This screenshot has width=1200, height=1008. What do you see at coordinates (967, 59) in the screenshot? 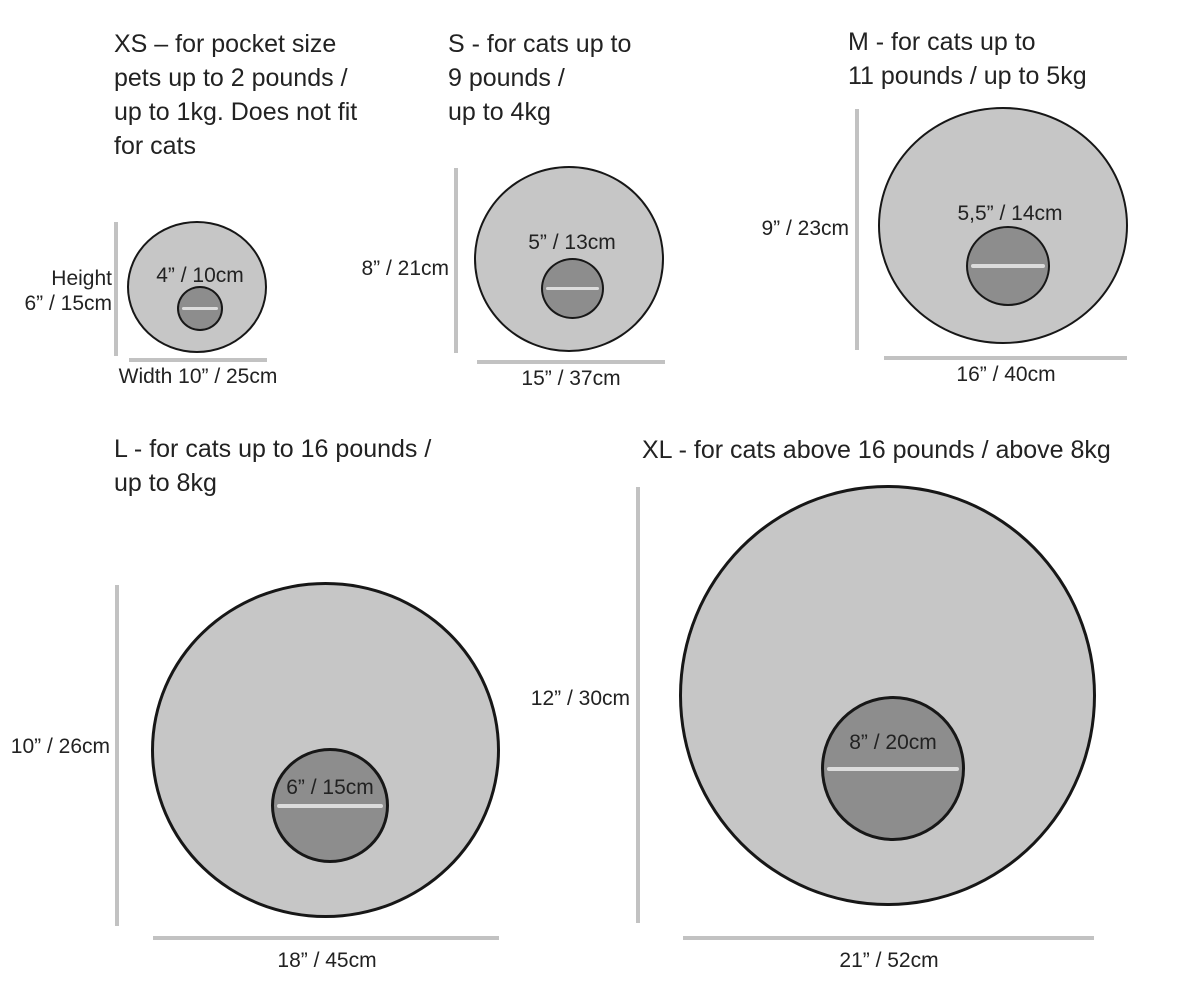
I see `size-title-m: M - for cats up to 11 pounds / up to 5kg` at bounding box center [967, 59].